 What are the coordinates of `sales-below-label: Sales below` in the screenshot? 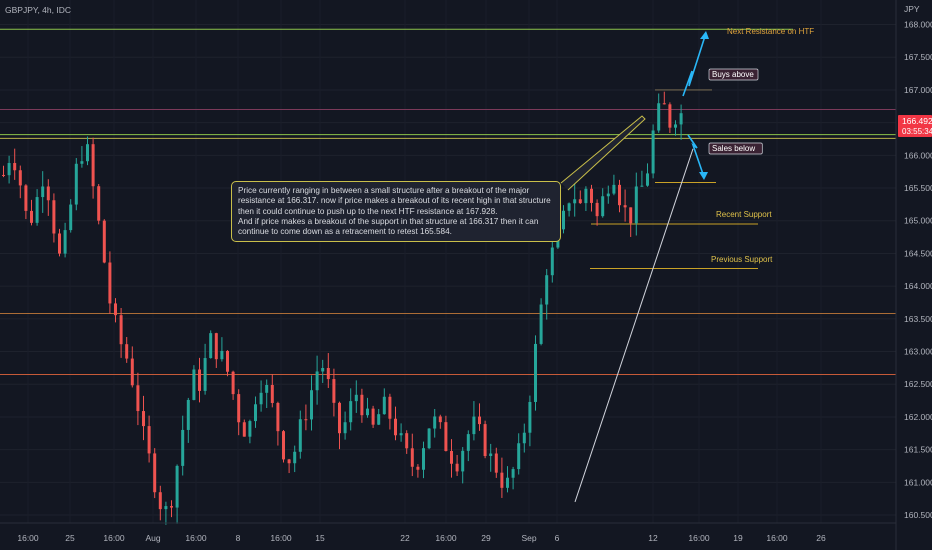 It's located at (733, 148).